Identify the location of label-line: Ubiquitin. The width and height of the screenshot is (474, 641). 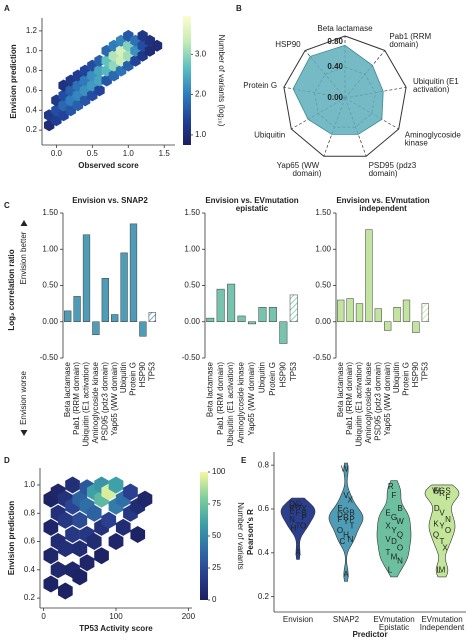
(269, 135).